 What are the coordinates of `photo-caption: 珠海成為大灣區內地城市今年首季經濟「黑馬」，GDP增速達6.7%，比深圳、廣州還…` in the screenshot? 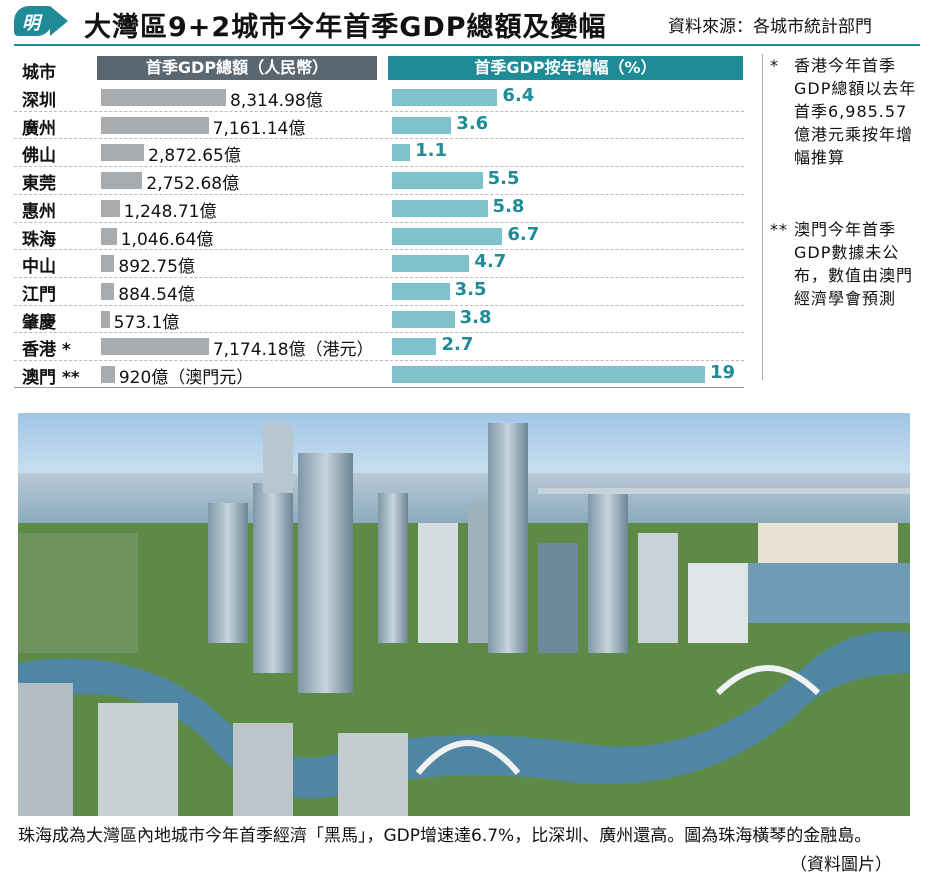 It's located at (445, 836).